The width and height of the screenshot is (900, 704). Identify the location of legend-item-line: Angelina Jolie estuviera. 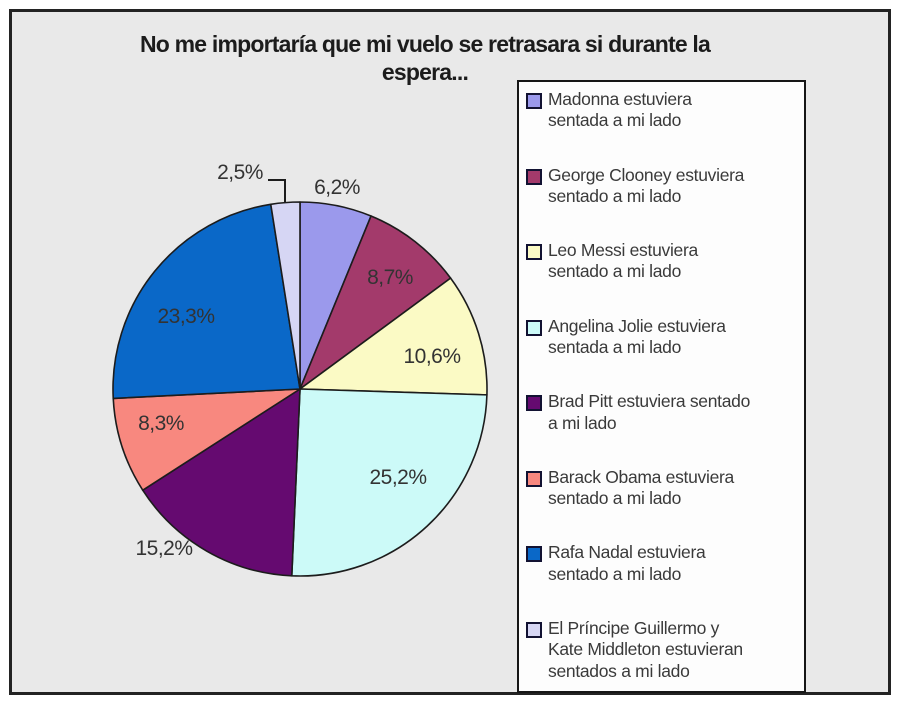
(637, 325).